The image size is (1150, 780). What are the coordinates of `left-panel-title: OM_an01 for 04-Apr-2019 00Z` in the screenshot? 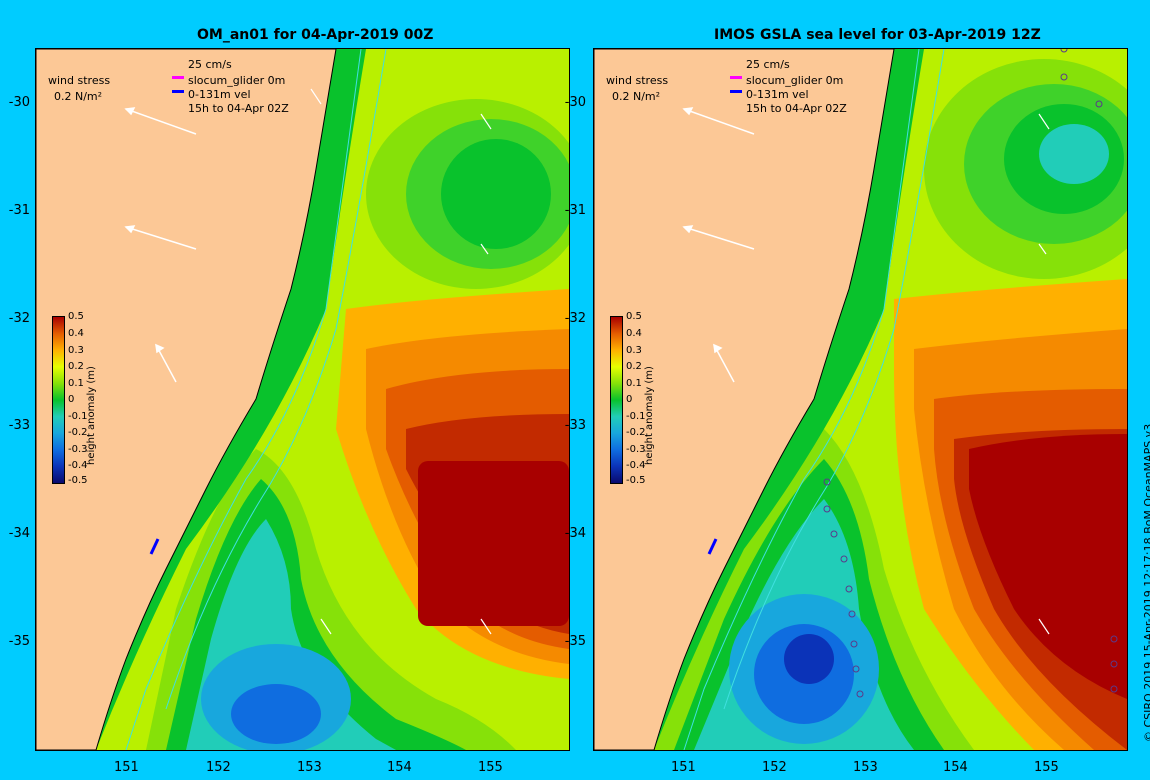 It's located at (315, 35).